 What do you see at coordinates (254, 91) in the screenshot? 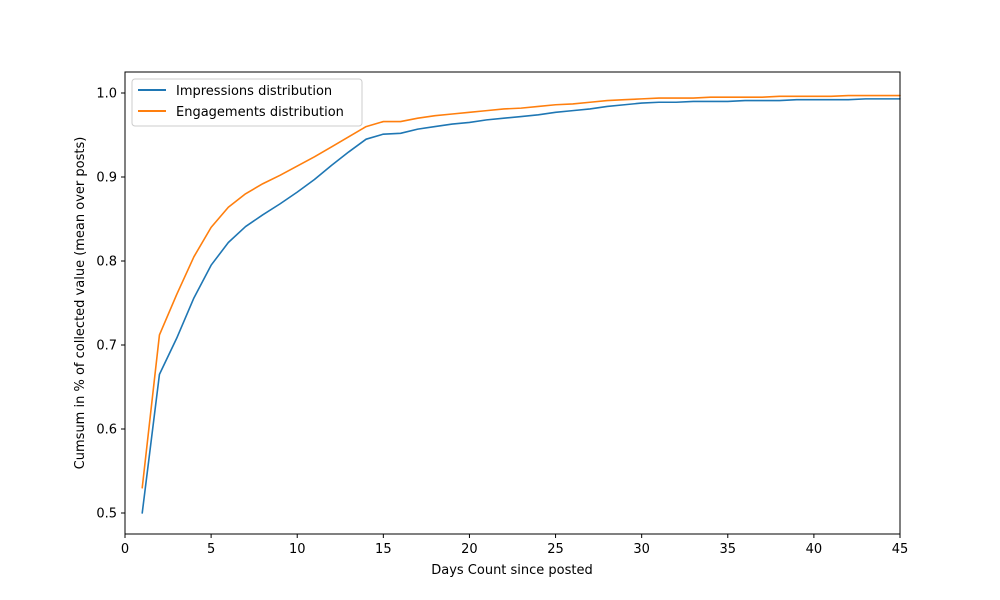
I see `legend-label-impressions: Impressions distribution` at bounding box center [254, 91].